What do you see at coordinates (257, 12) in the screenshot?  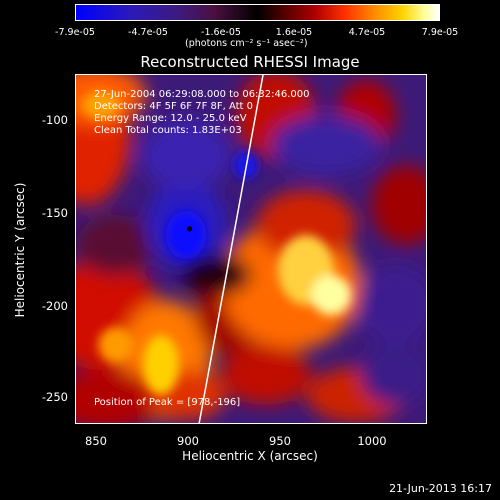 I see `colorbar` at bounding box center [257, 12].